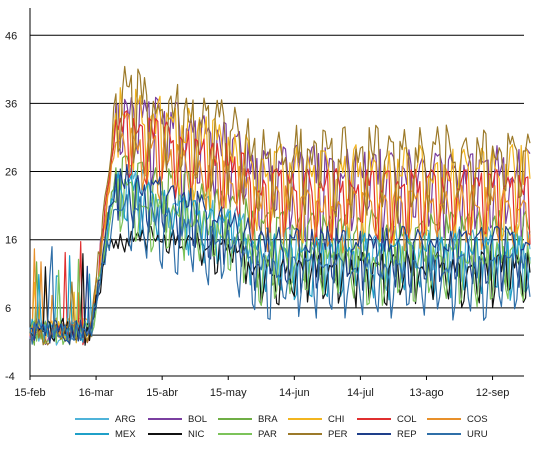 The image size is (544, 449). I want to click on x-tick-label: 14-jul, so click(360, 393).